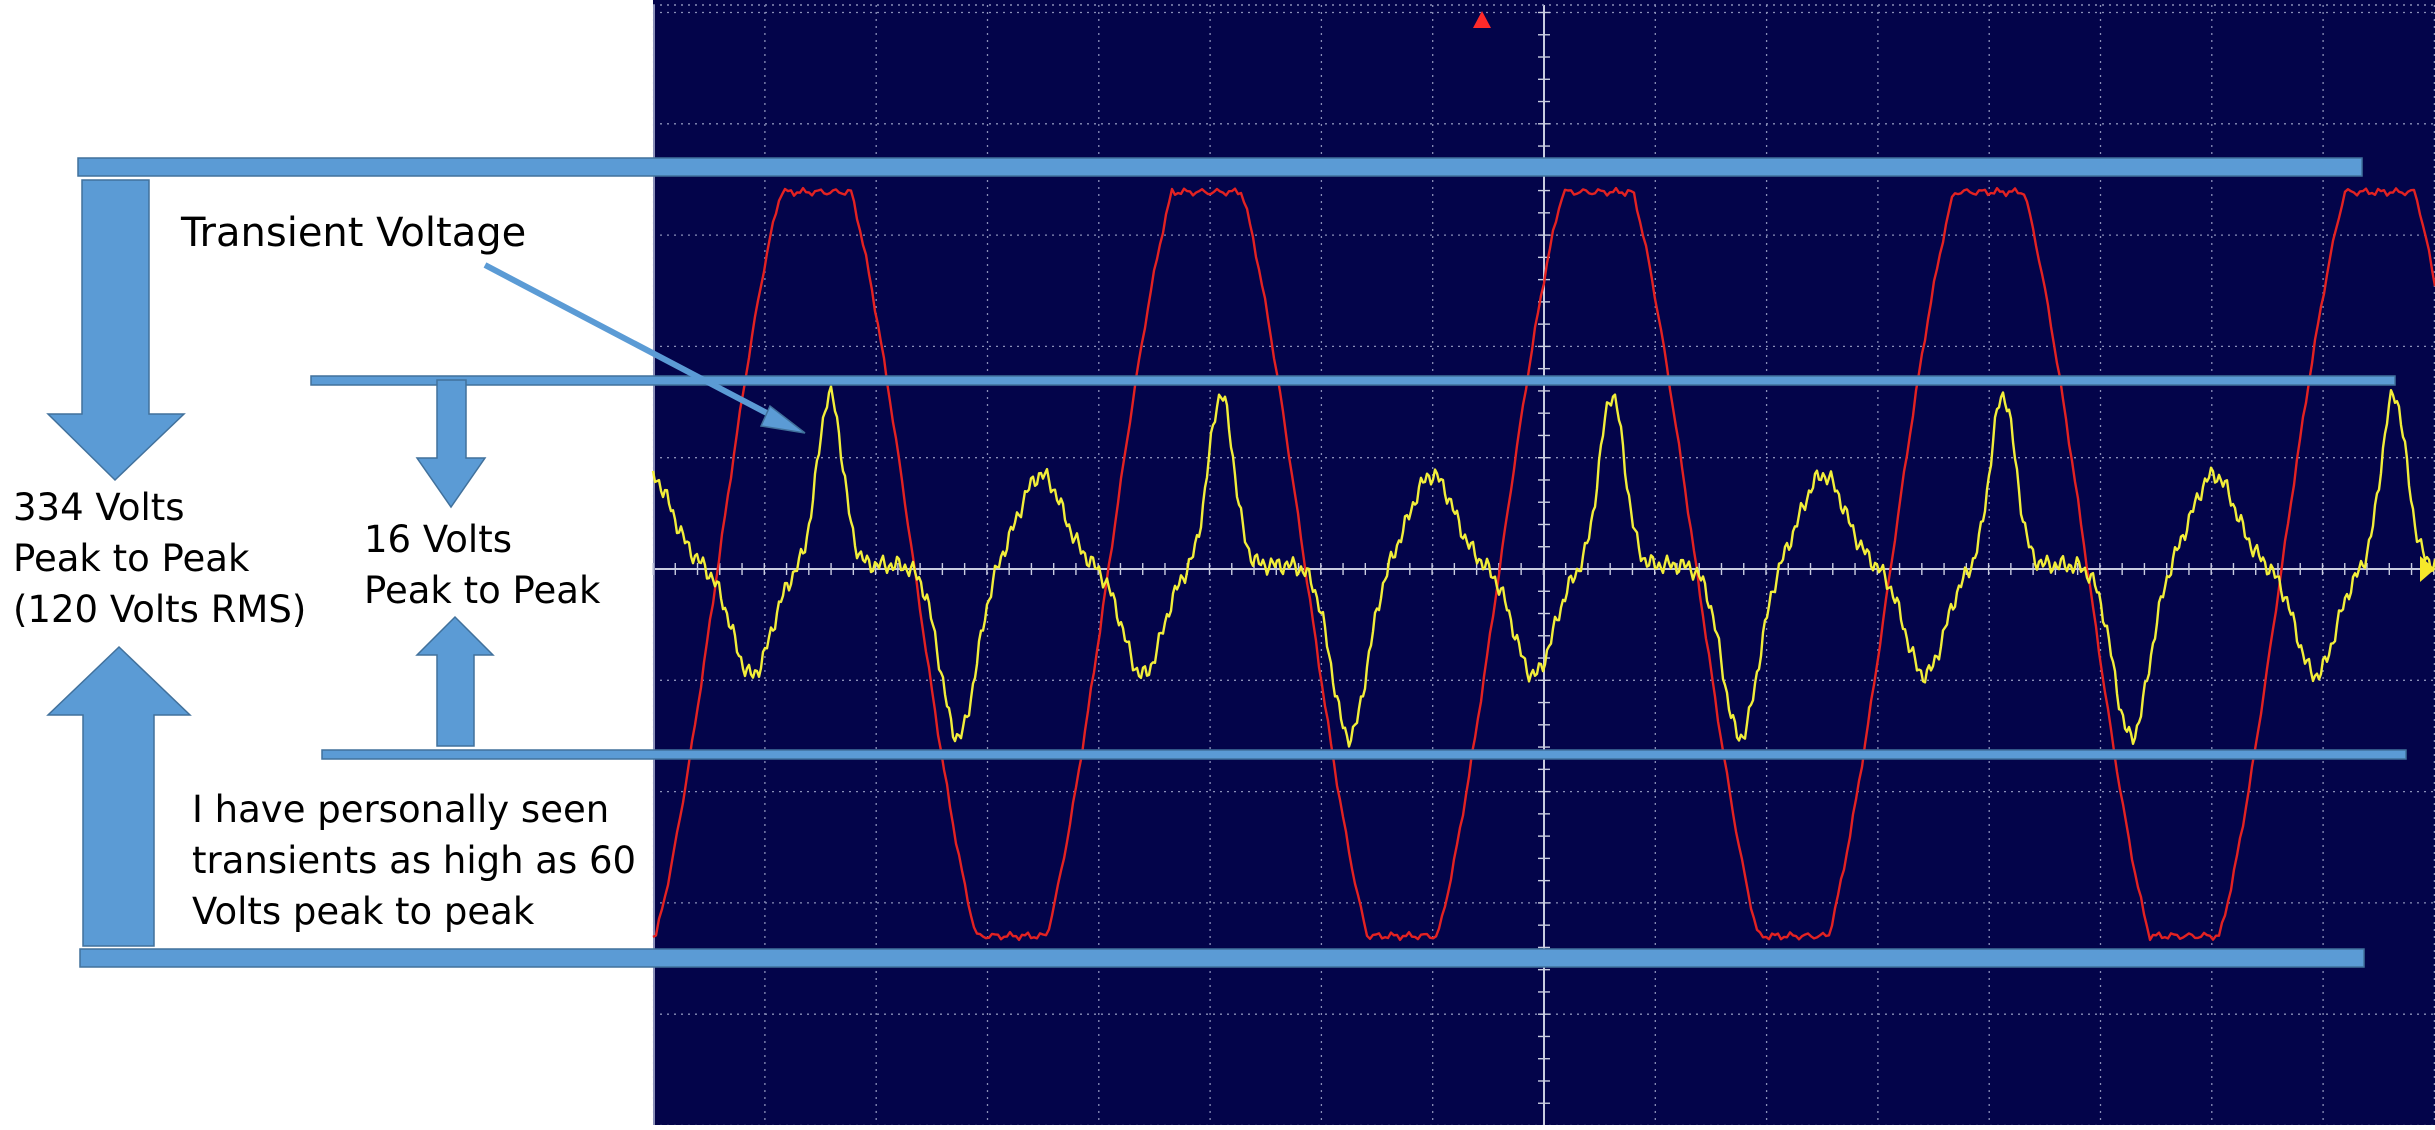 Image resolution: width=2435 pixels, height=1130 pixels. Describe the element at coordinates (632, 342) in the screenshot. I see `transient-pointer-line` at that location.